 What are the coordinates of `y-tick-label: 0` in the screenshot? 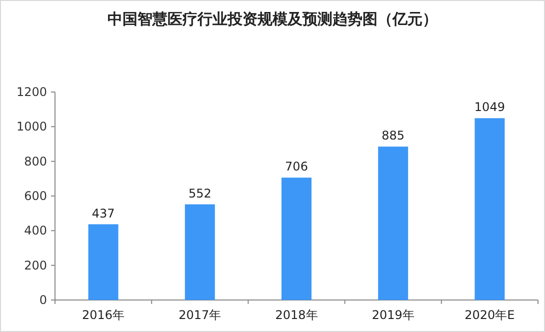 It's located at (43, 300).